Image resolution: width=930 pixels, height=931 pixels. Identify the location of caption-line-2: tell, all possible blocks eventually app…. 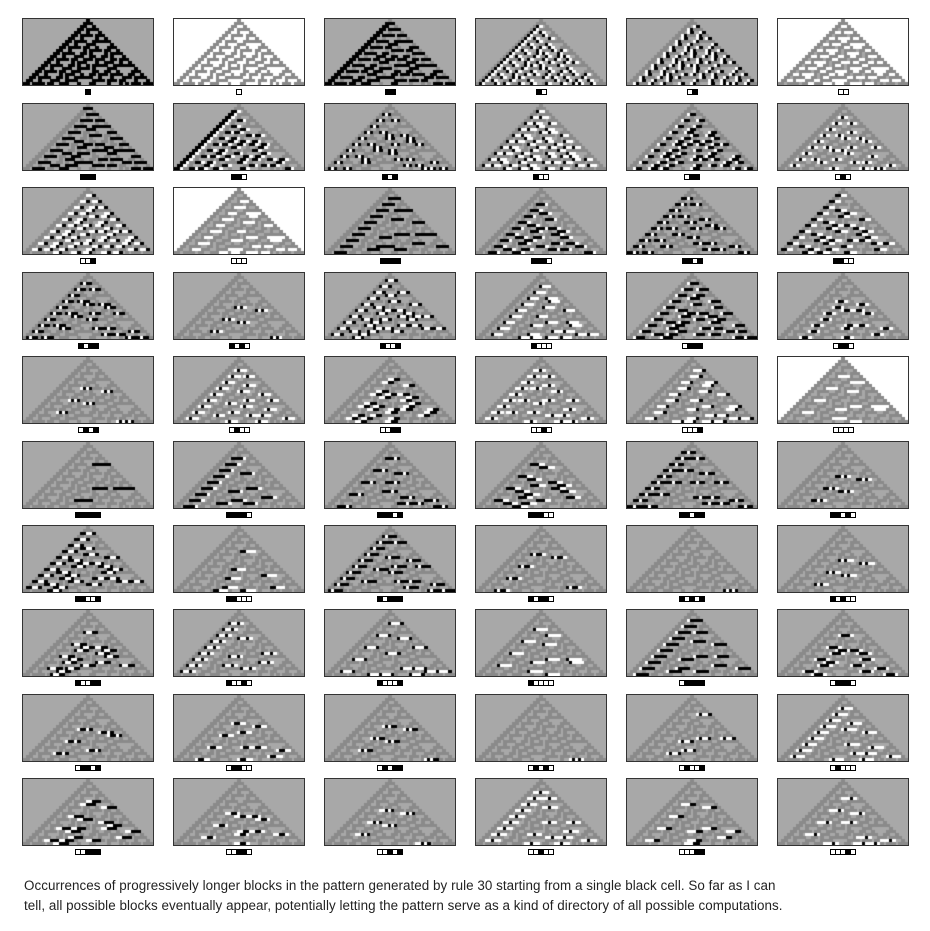
(403, 905).